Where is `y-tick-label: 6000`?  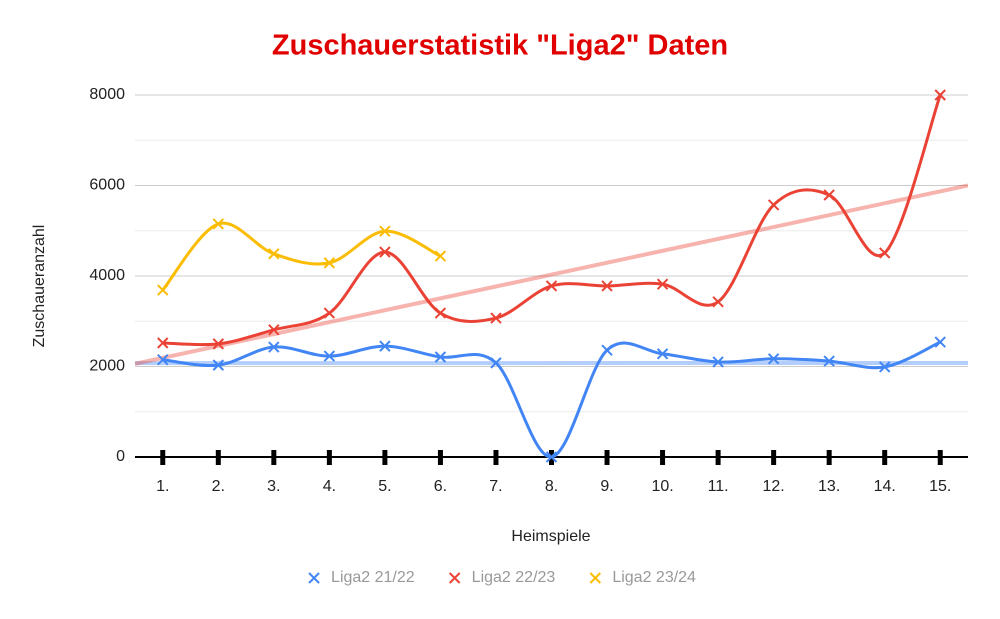
y-tick-label: 6000 is located at coordinates (107, 185).